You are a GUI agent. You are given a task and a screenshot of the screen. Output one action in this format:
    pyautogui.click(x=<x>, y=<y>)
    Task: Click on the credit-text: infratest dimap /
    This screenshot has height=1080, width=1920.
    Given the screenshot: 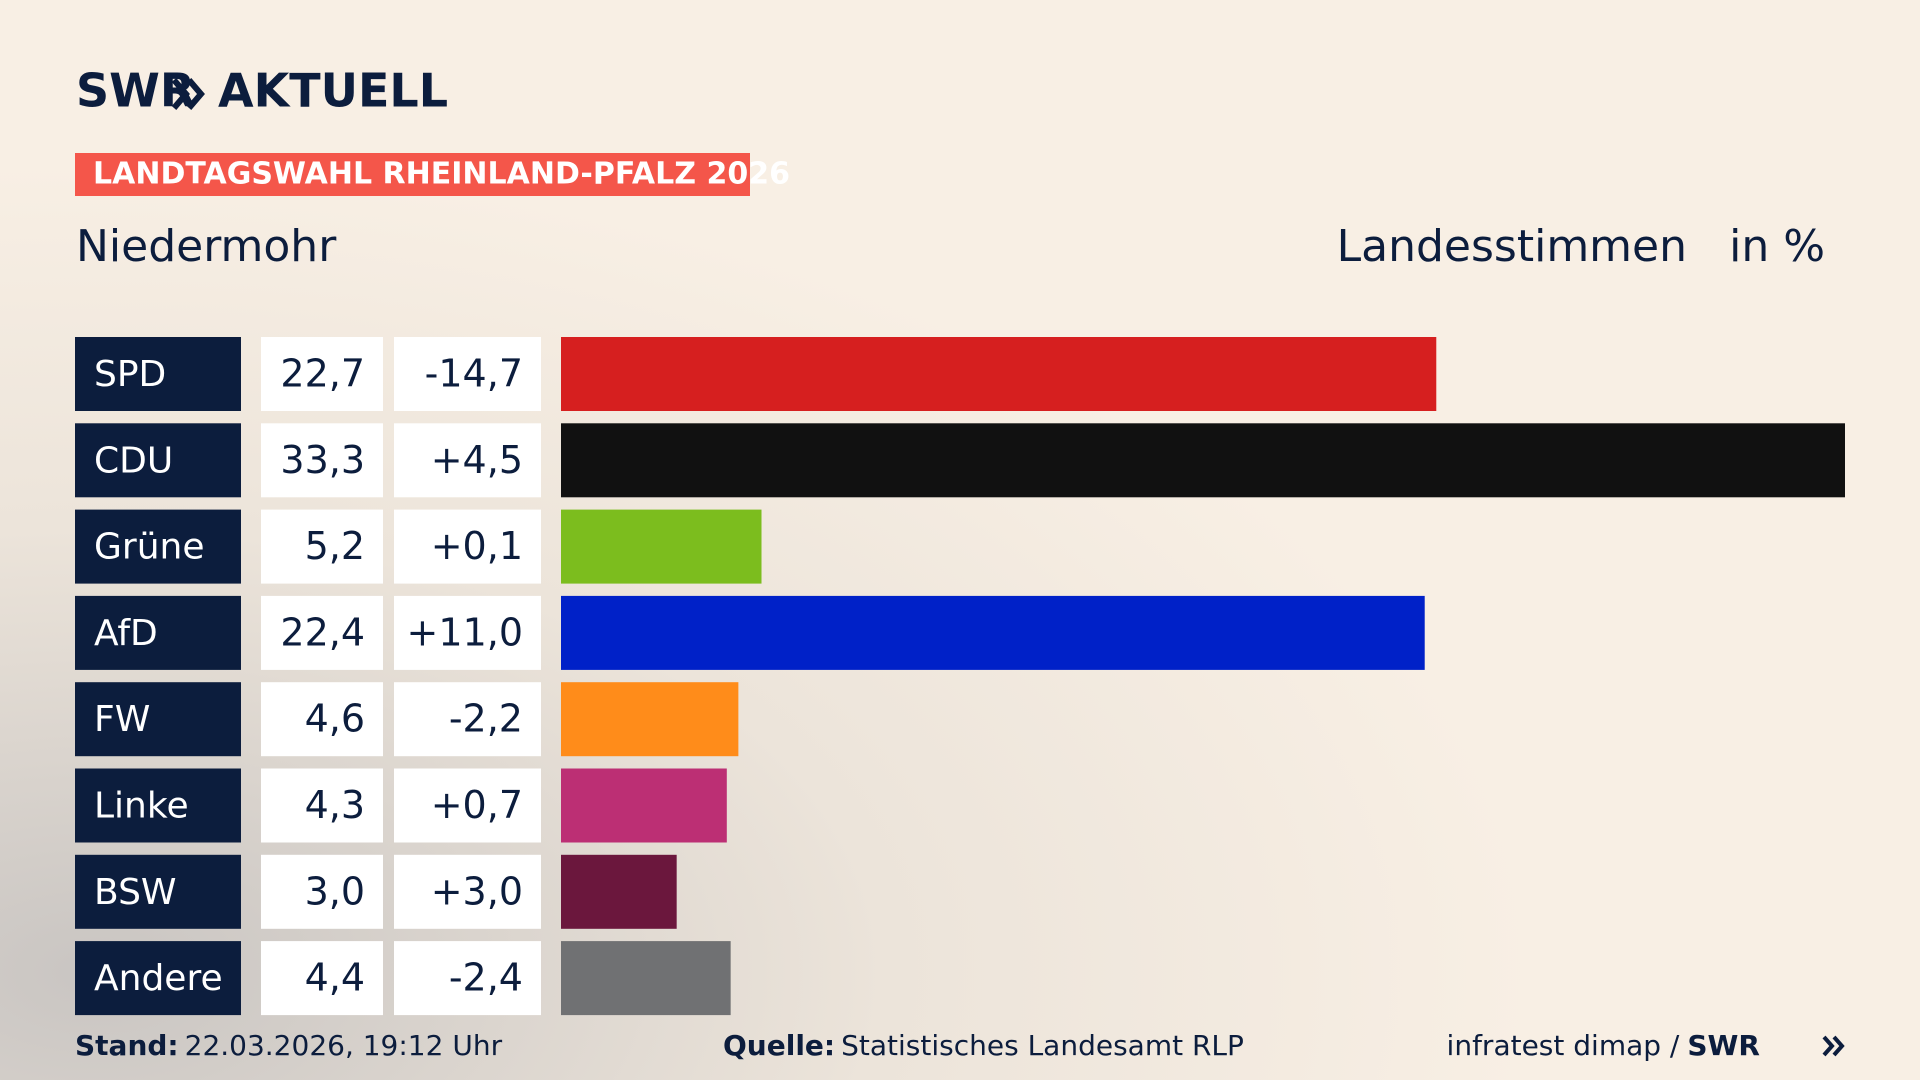 What is the action you would take?
    pyautogui.click(x=1563, y=1045)
    